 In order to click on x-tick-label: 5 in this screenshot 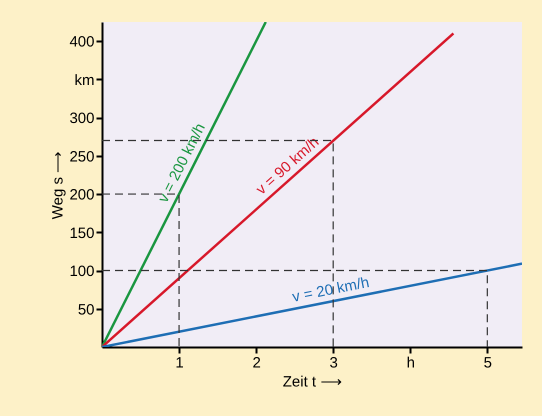, I will do `click(488, 363)`.